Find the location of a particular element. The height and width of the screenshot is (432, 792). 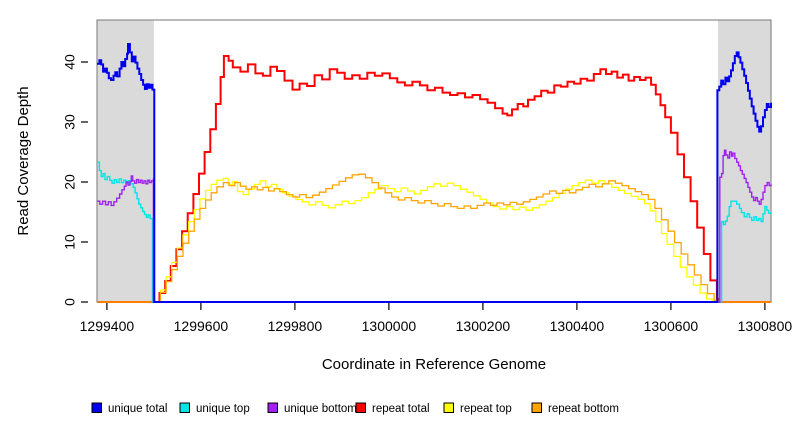

legend-item-repeat-top: repeat top is located at coordinates (477, 408).